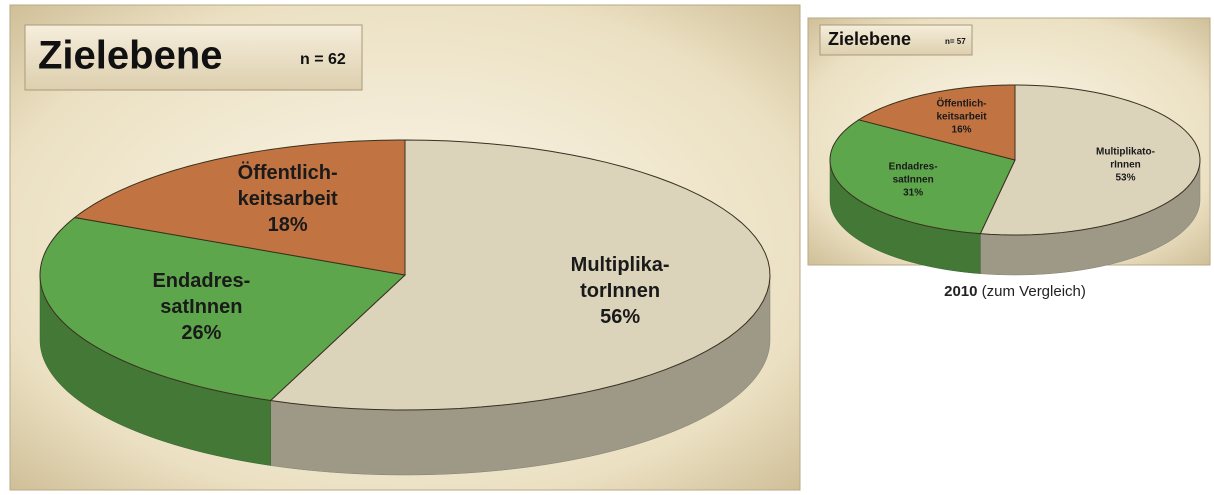  What do you see at coordinates (201, 333) in the screenshot?
I see `value-label: 26%` at bounding box center [201, 333].